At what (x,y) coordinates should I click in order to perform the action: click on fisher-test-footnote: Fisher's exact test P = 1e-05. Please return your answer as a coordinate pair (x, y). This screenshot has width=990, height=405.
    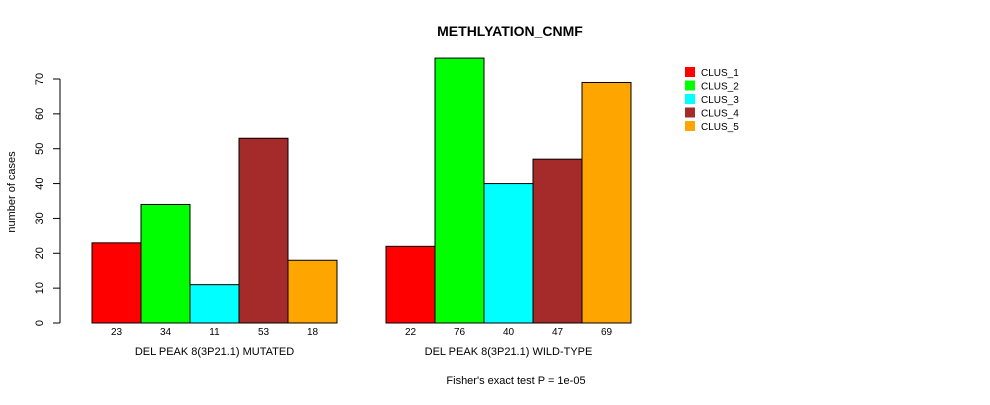
    Looking at the image, I should click on (515, 381).